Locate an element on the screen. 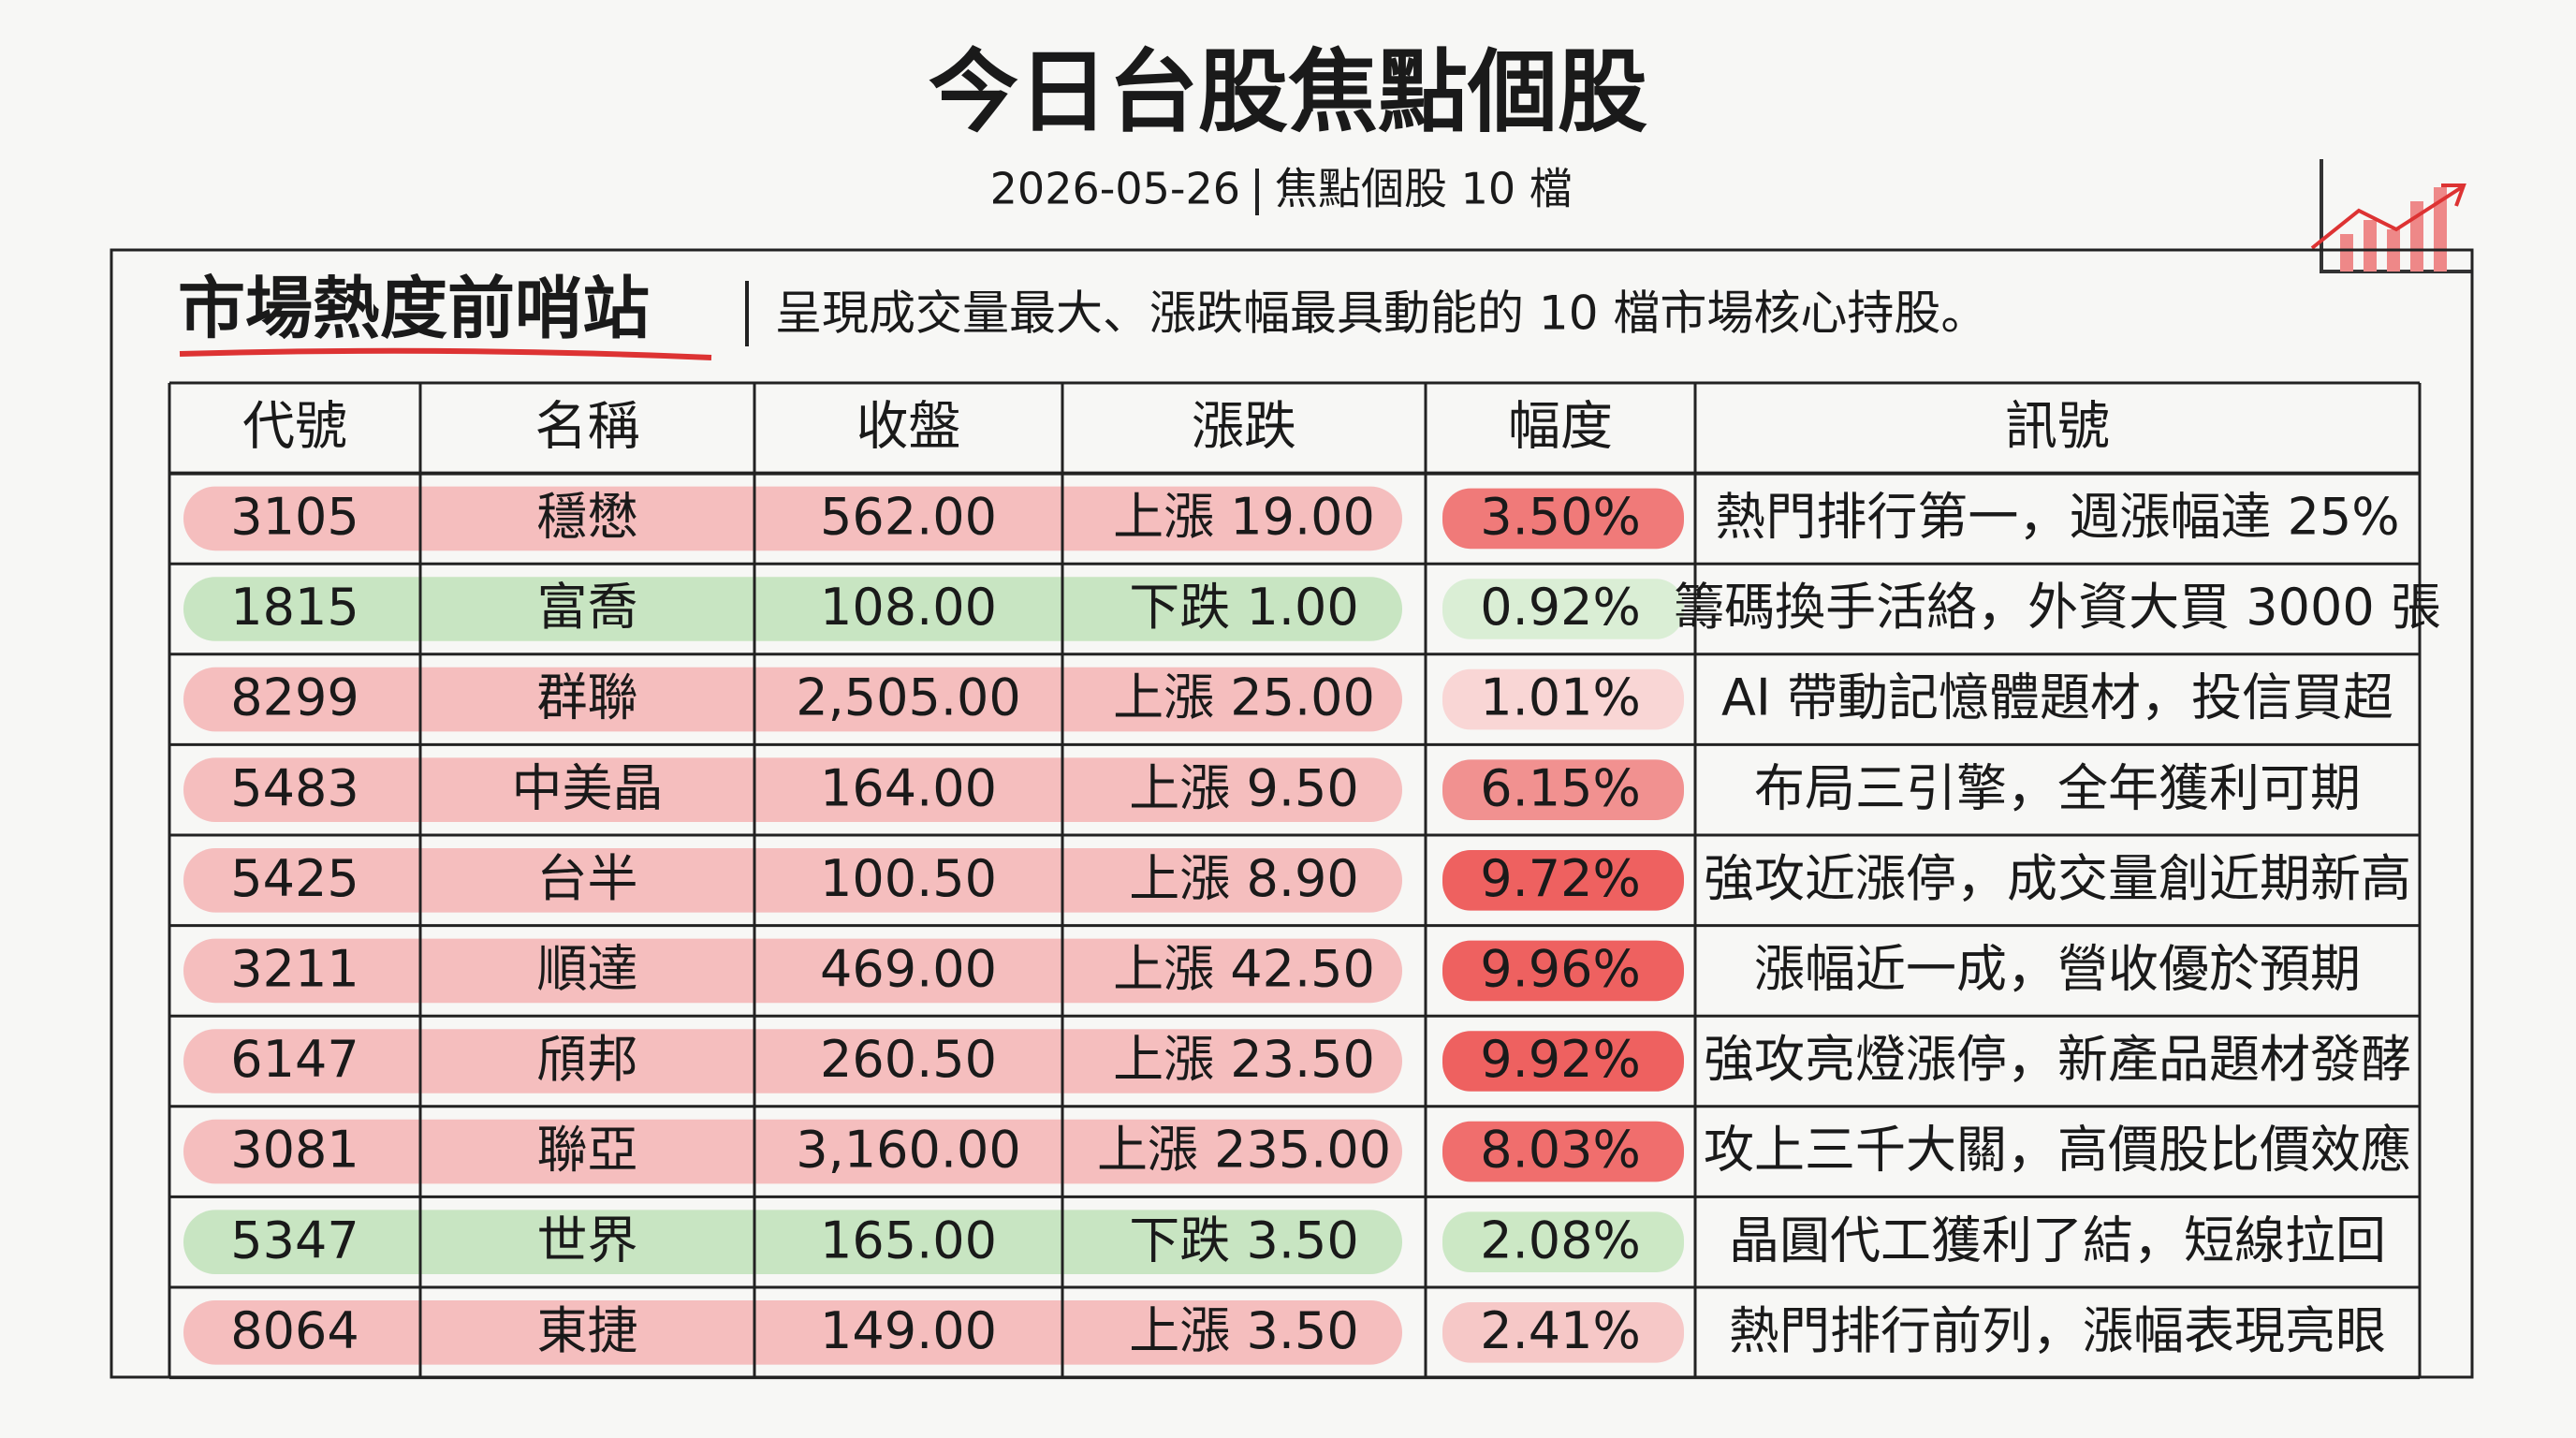 The height and width of the screenshot is (1438, 2576). column-header: 代號 is located at coordinates (294, 426).